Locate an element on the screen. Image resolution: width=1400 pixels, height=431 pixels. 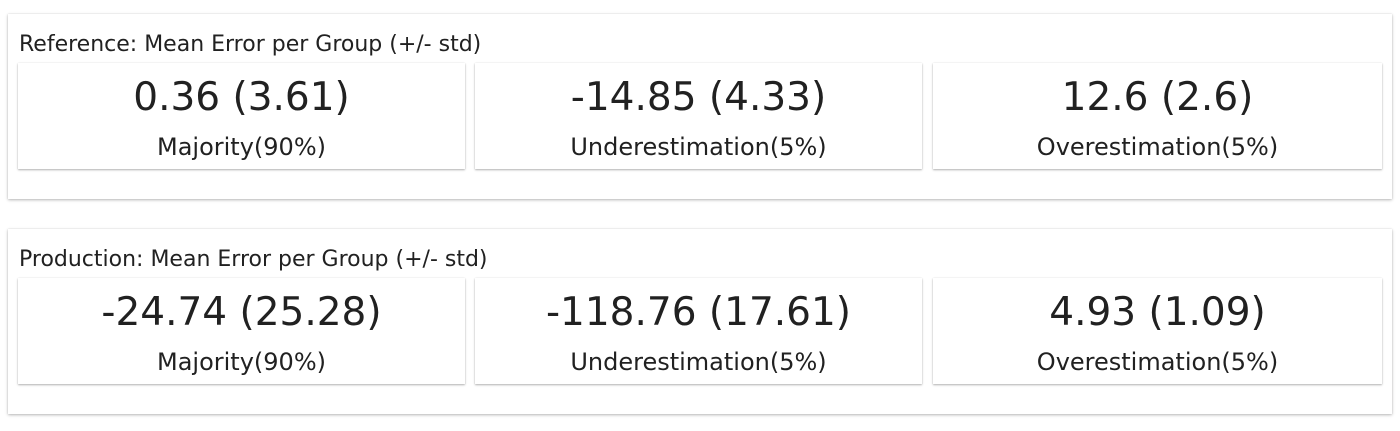
overestimation-group-card: 4.93 (1.09) Overestimation(5%) is located at coordinates (1157, 331).